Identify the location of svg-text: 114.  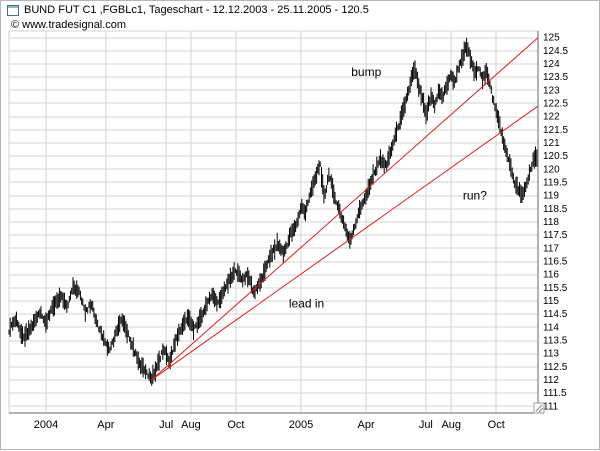
(551, 327).